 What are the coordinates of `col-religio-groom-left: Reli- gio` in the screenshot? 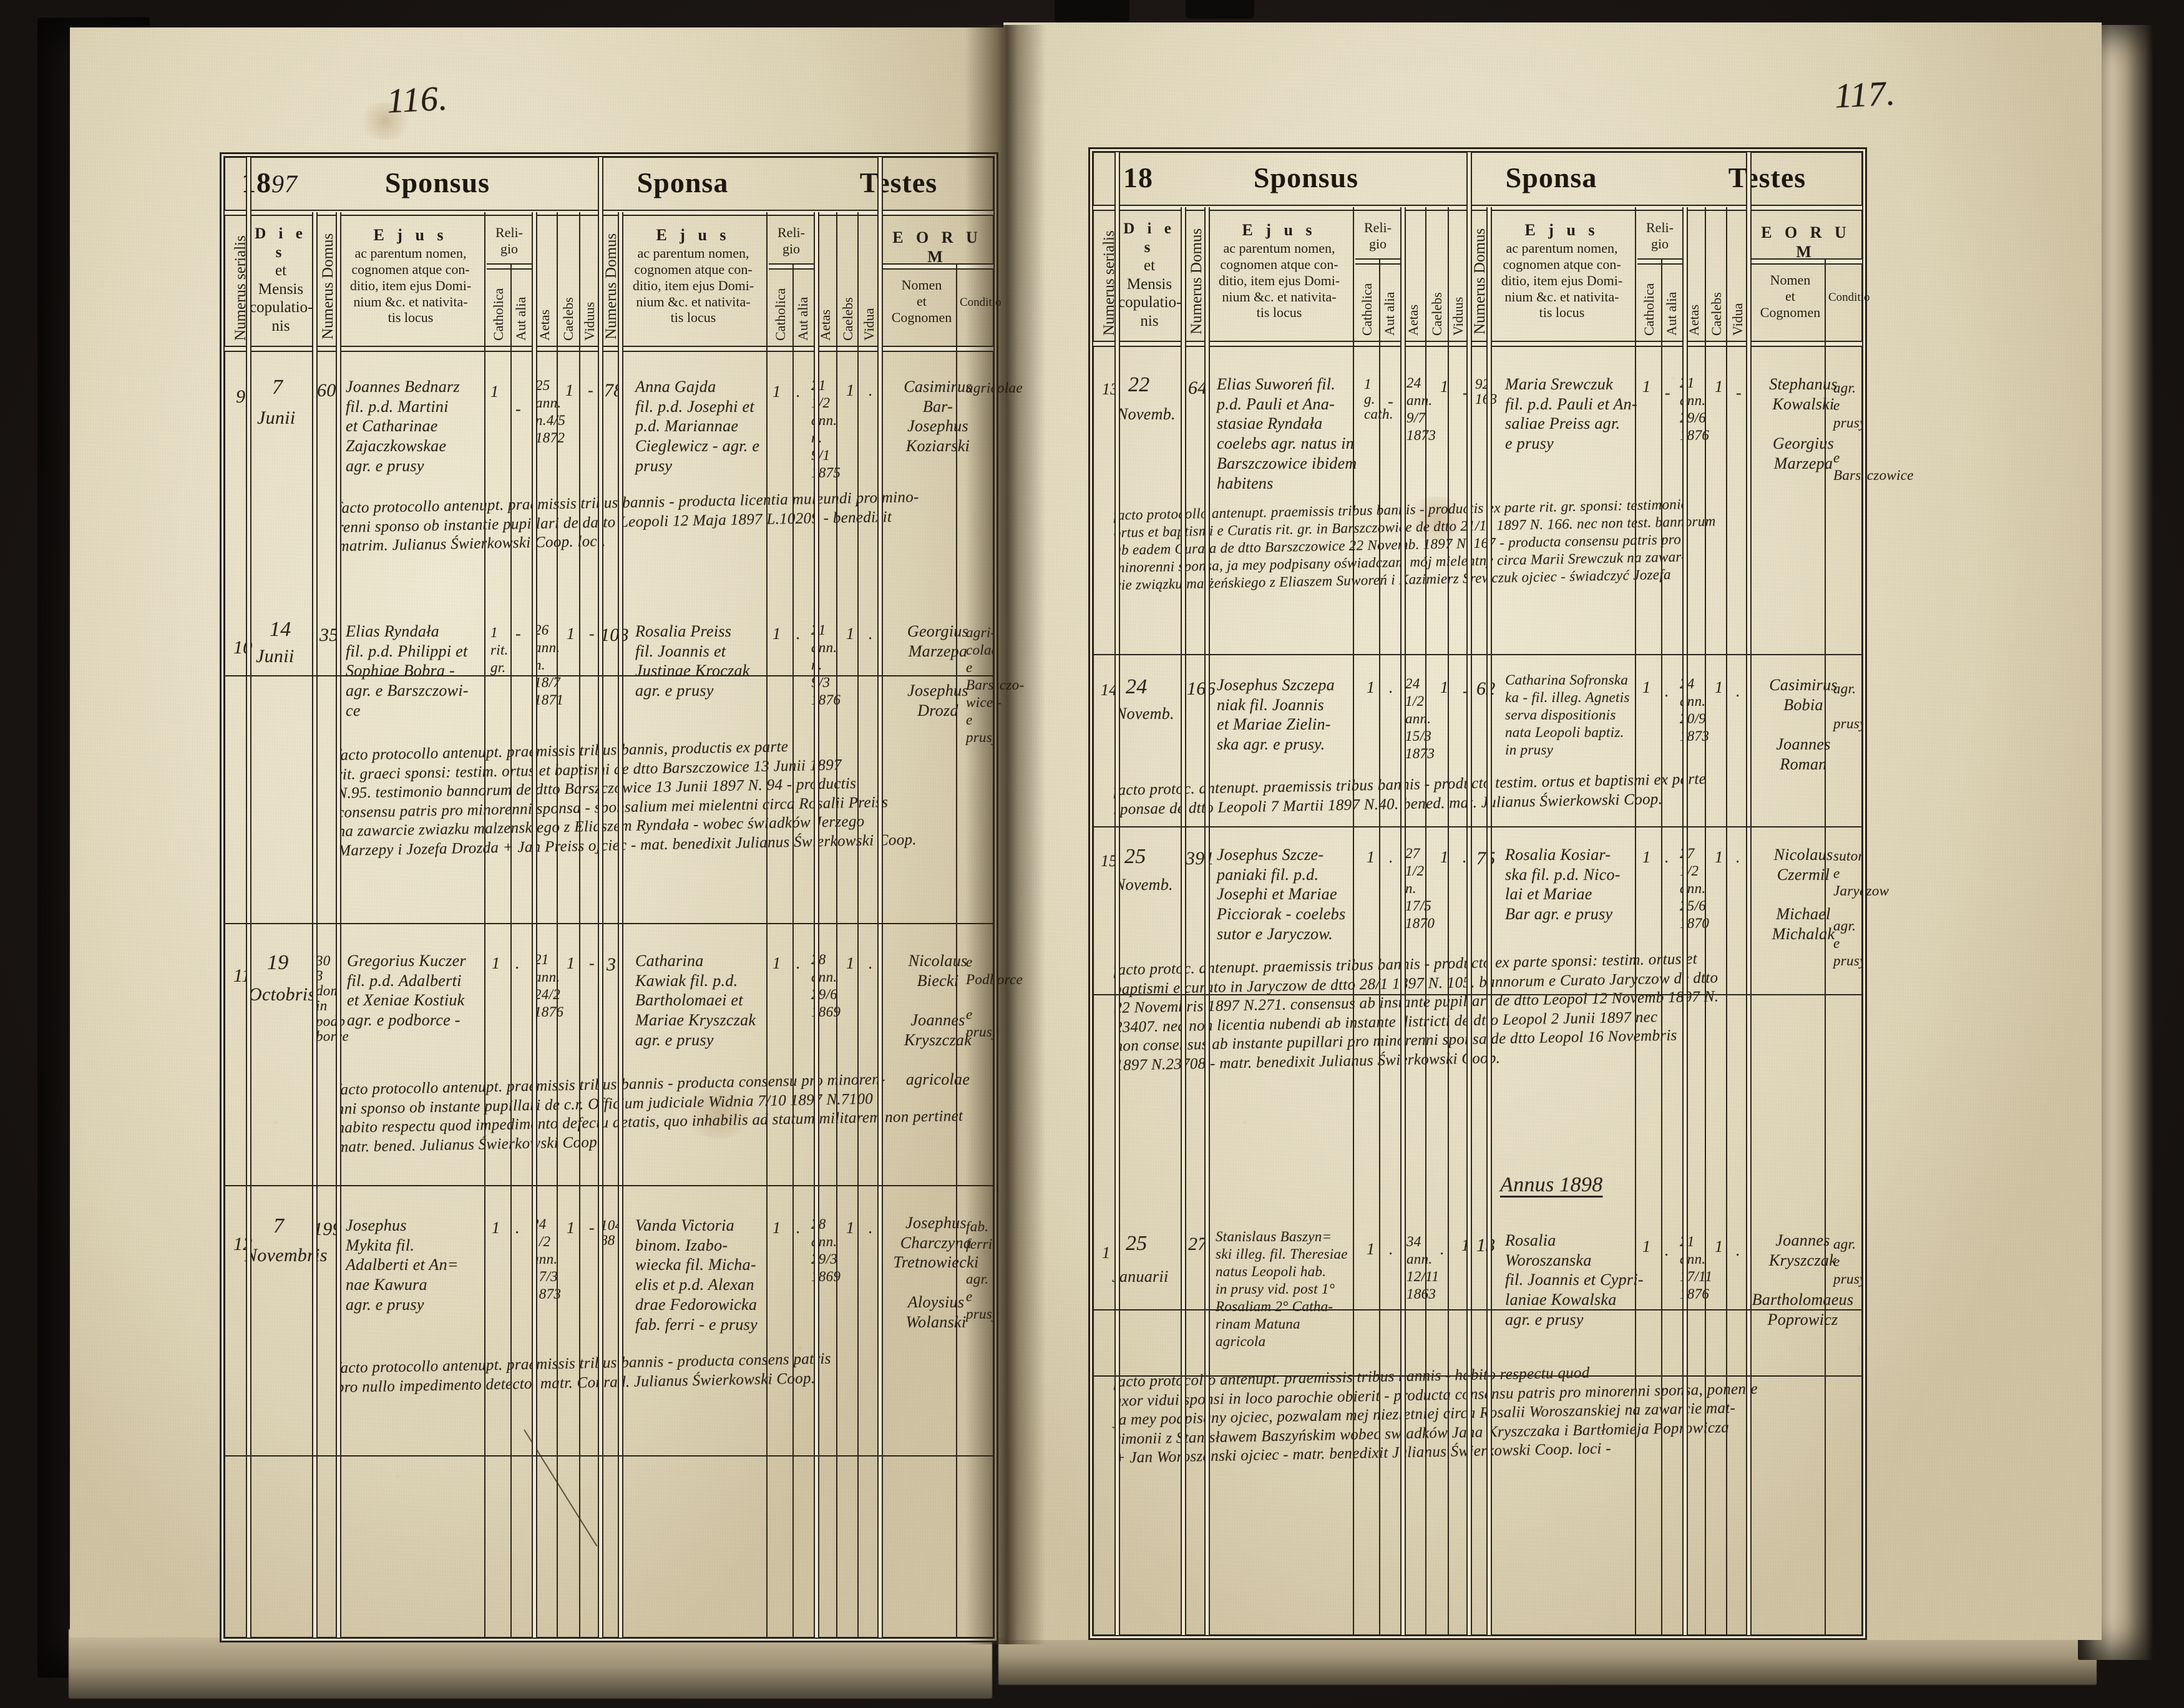 It's located at (509, 240).